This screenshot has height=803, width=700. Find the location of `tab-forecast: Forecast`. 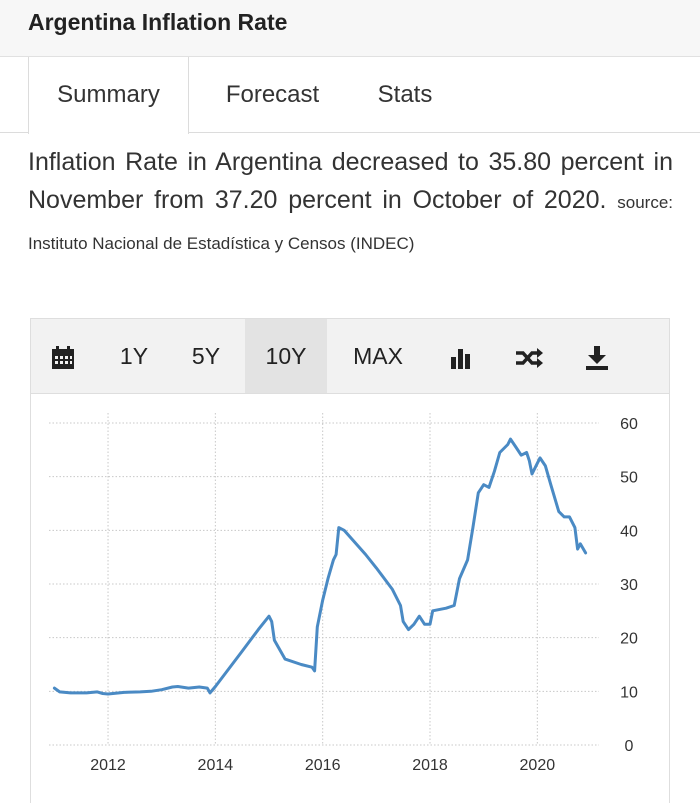

tab-forecast: Forecast is located at coordinates (272, 94).